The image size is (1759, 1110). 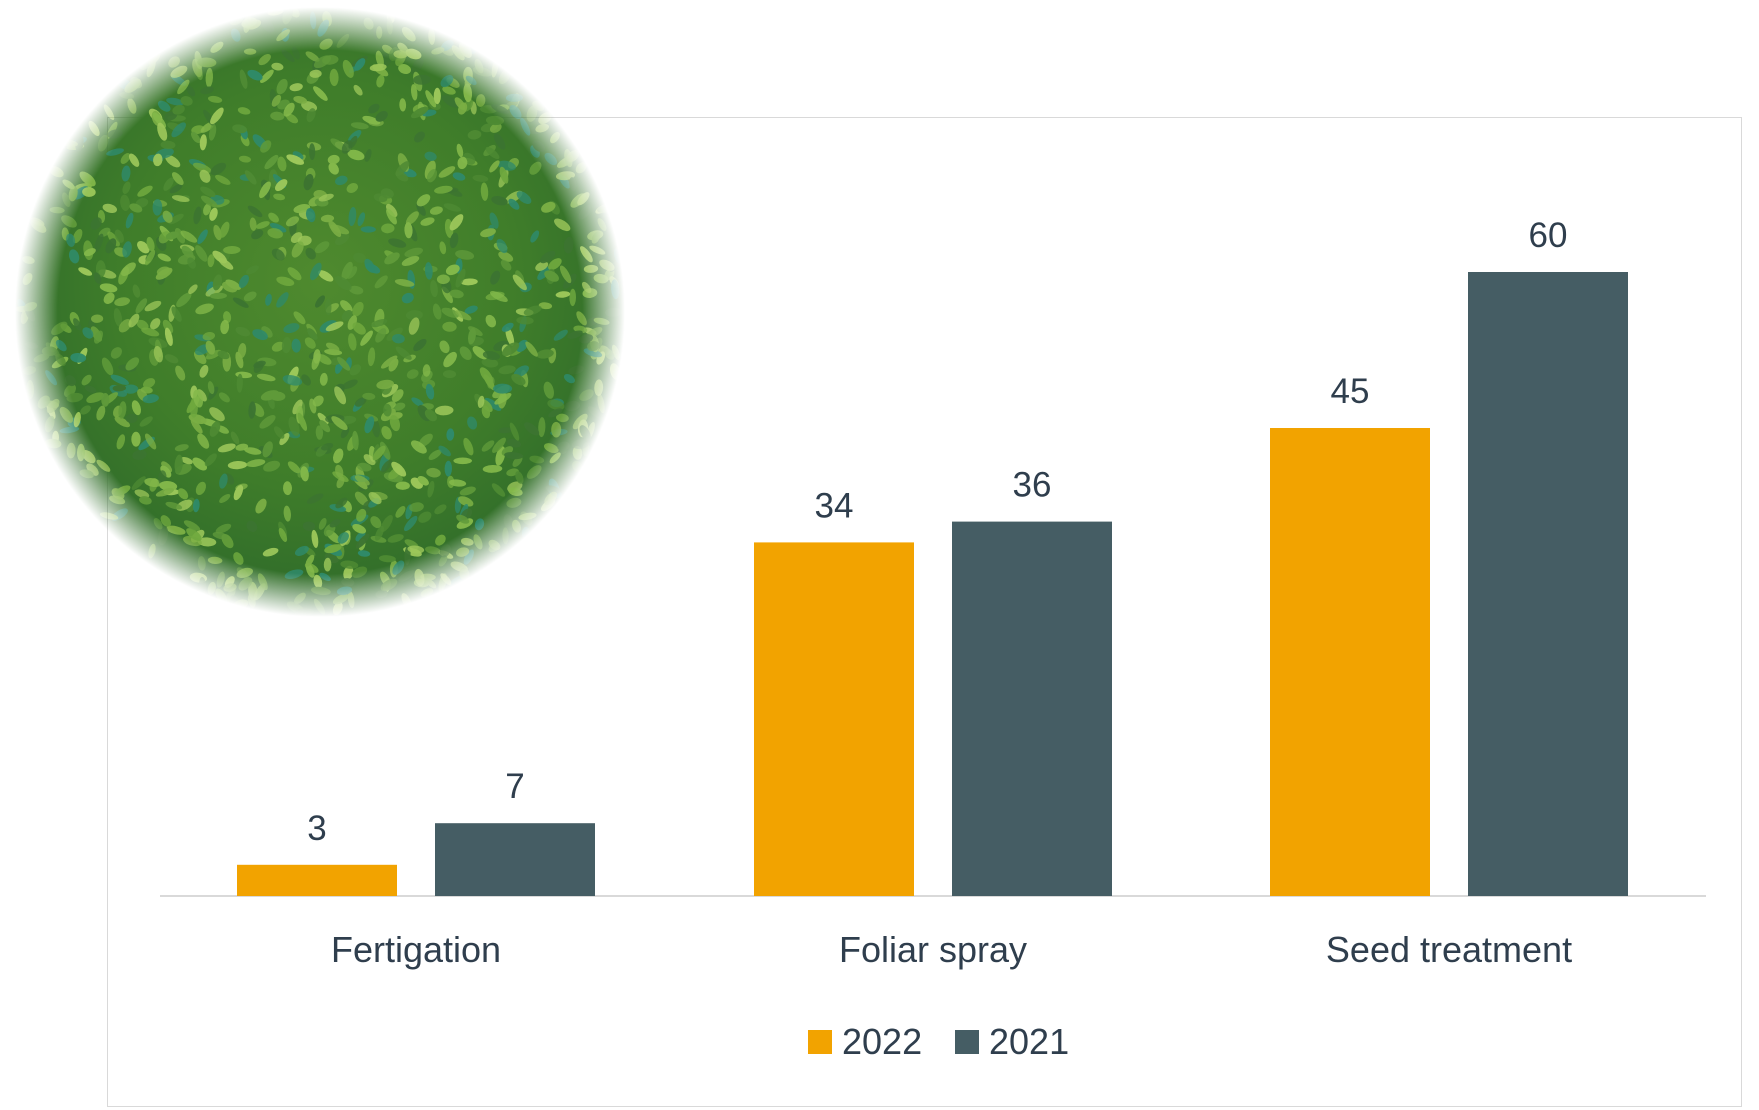 What do you see at coordinates (1032, 485) in the screenshot?
I see `data-label-2021-foliar-spray: 36` at bounding box center [1032, 485].